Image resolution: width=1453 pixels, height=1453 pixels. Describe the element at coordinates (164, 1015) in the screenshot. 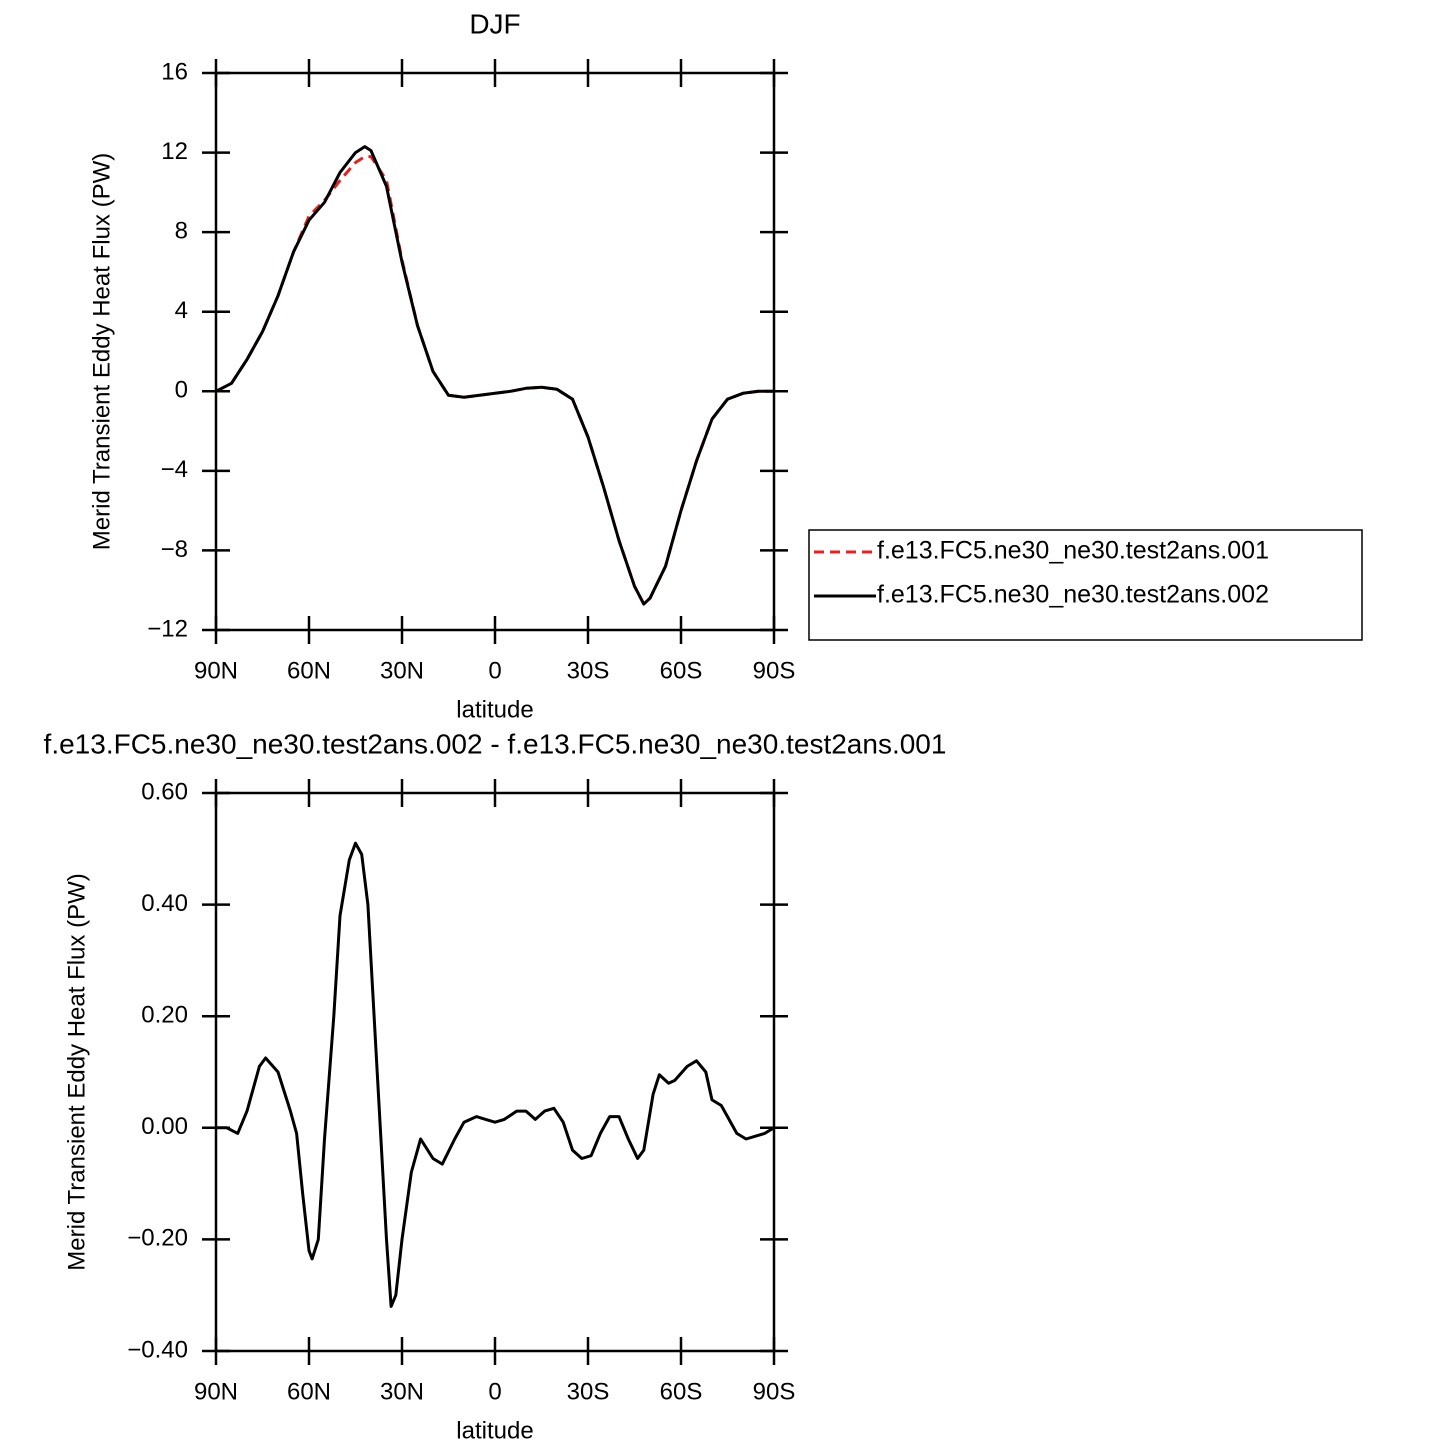

I see `y-tick-label: 0.20` at that location.